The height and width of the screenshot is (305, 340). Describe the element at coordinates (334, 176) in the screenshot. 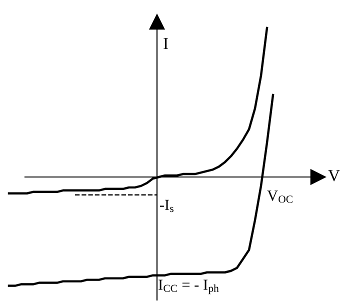

I see `x-axis-title: V` at that location.